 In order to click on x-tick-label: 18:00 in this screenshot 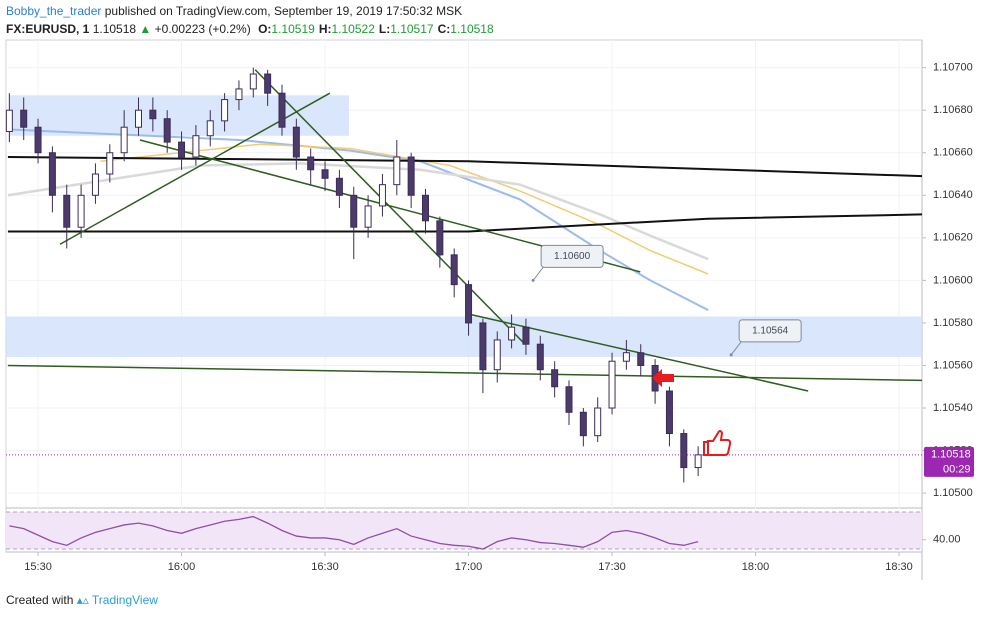, I will do `click(756, 567)`.